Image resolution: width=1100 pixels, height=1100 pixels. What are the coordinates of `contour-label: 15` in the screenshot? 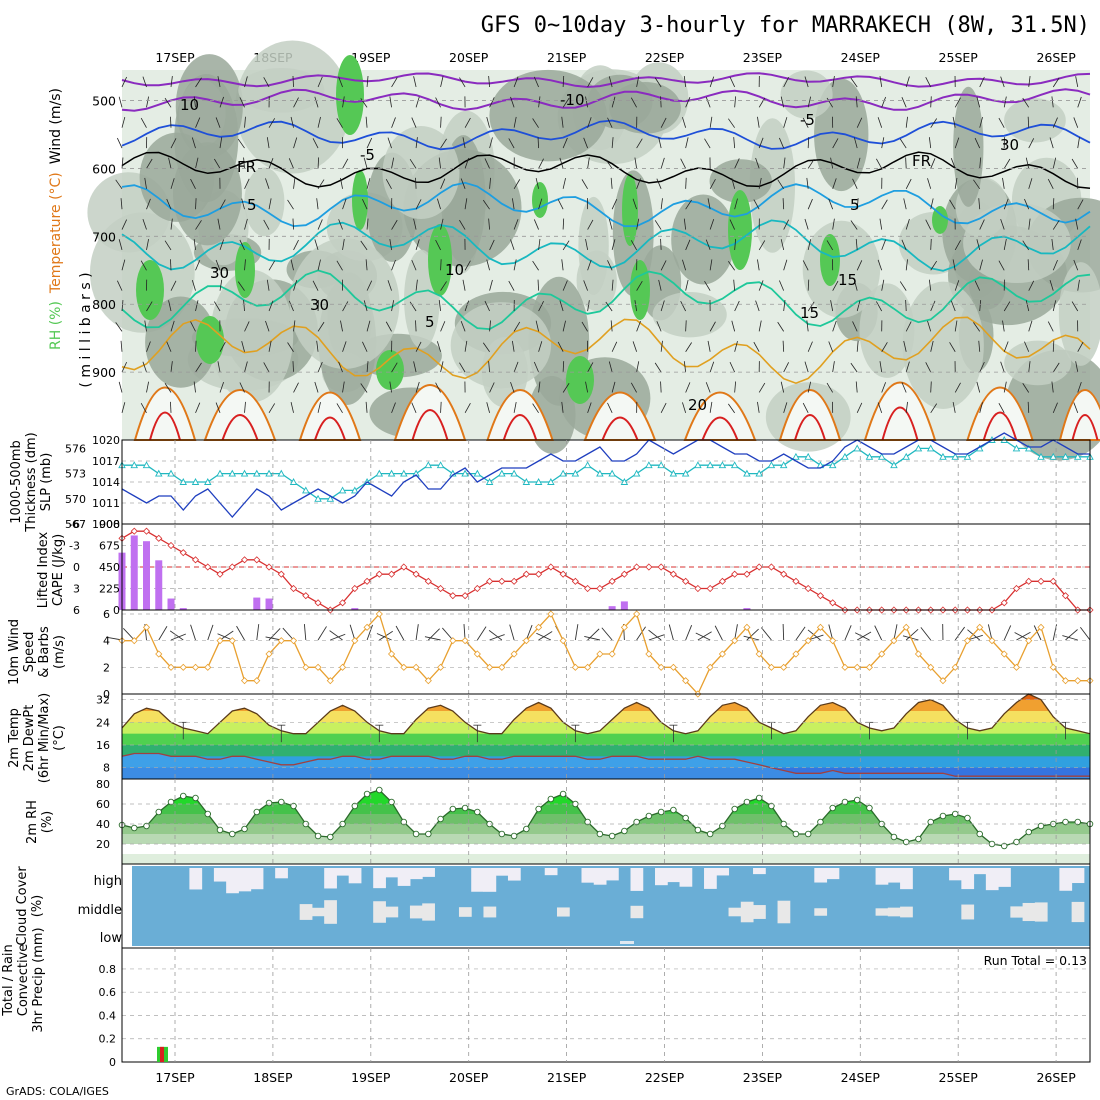 It's located at (847, 280).